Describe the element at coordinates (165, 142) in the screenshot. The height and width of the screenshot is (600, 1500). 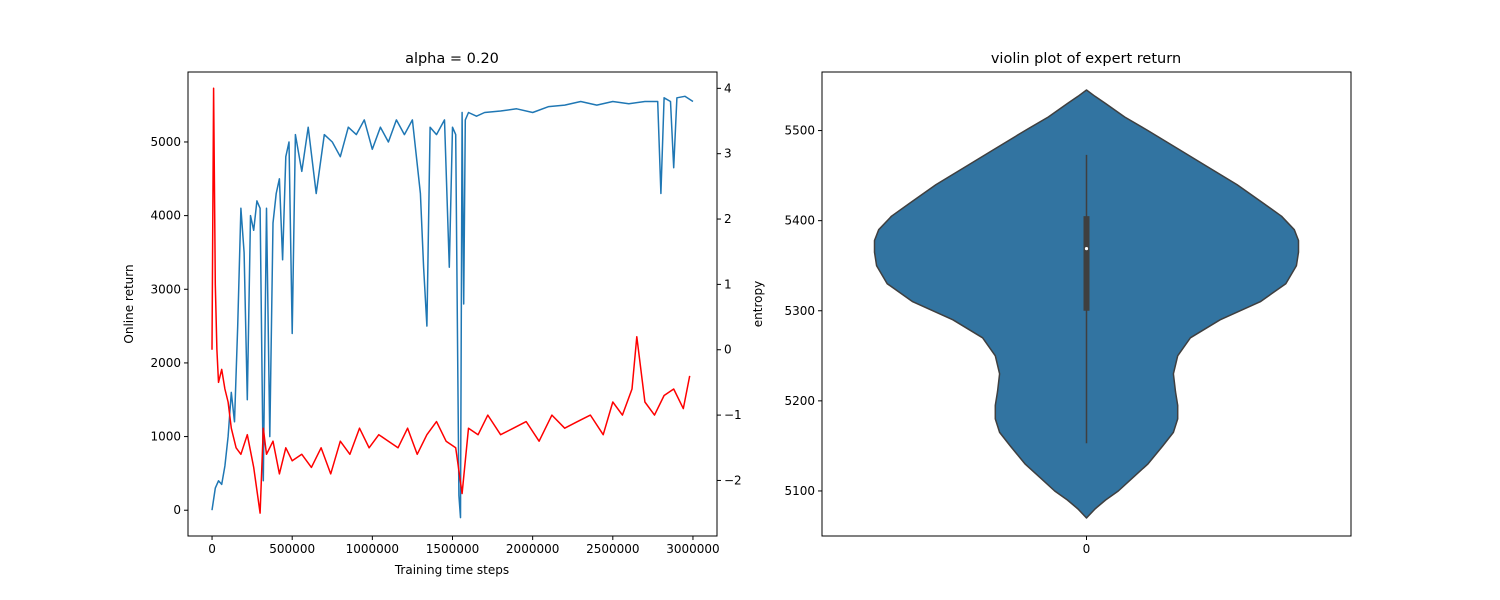
I see `y-tick-label: 5000` at that location.